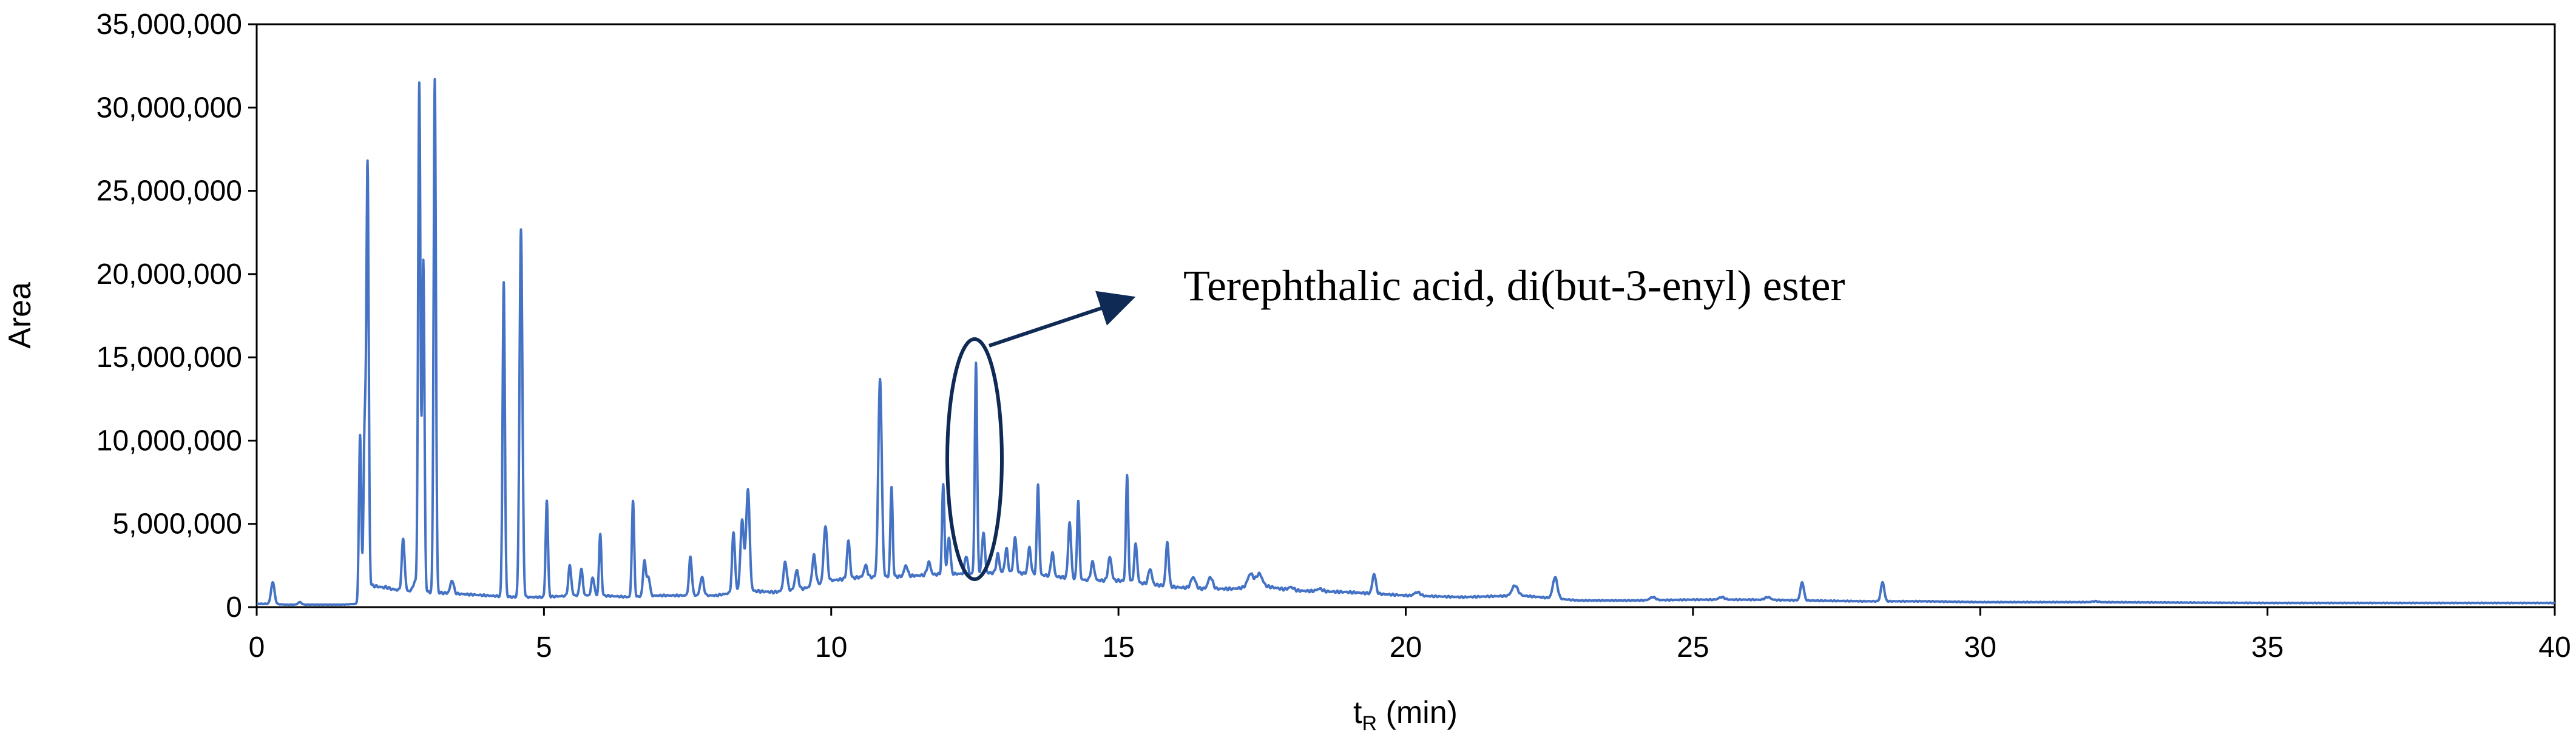 The image size is (2576, 743). What do you see at coordinates (169, 441) in the screenshot?
I see `y-tick-label: 10,000,000` at bounding box center [169, 441].